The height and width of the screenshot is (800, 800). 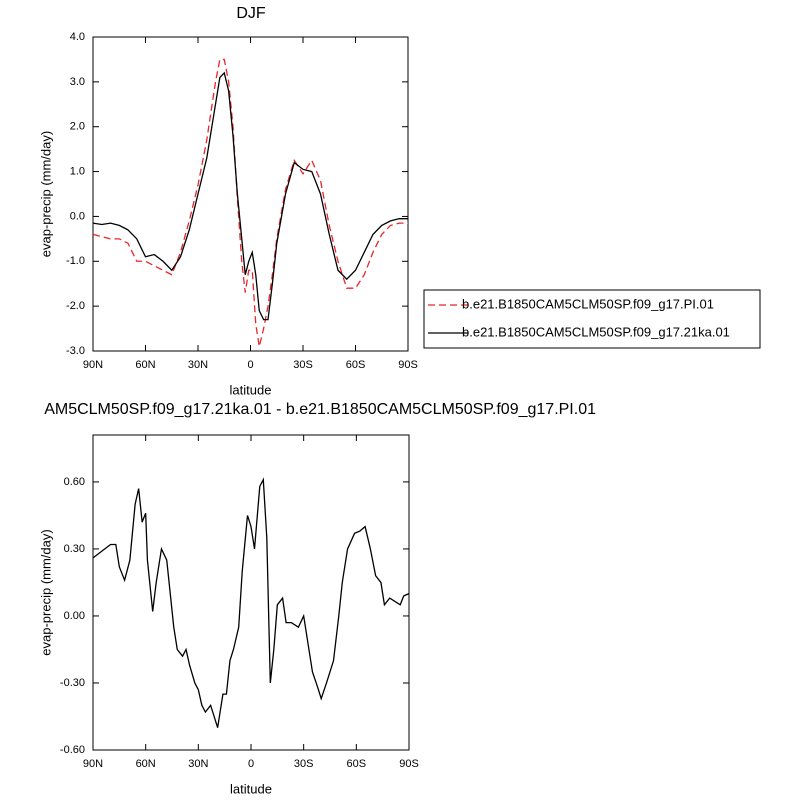 What do you see at coordinates (596, 331) in the screenshot?
I see `legend-label: b.e21.B1850CAM5CLM50SP.f09_g17.21ka.01` at bounding box center [596, 331].